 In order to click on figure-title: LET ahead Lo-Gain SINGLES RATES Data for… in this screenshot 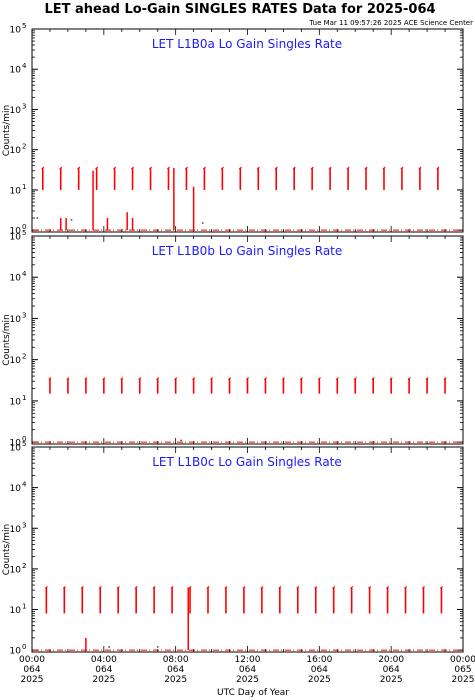, I will do `click(239, 9)`.